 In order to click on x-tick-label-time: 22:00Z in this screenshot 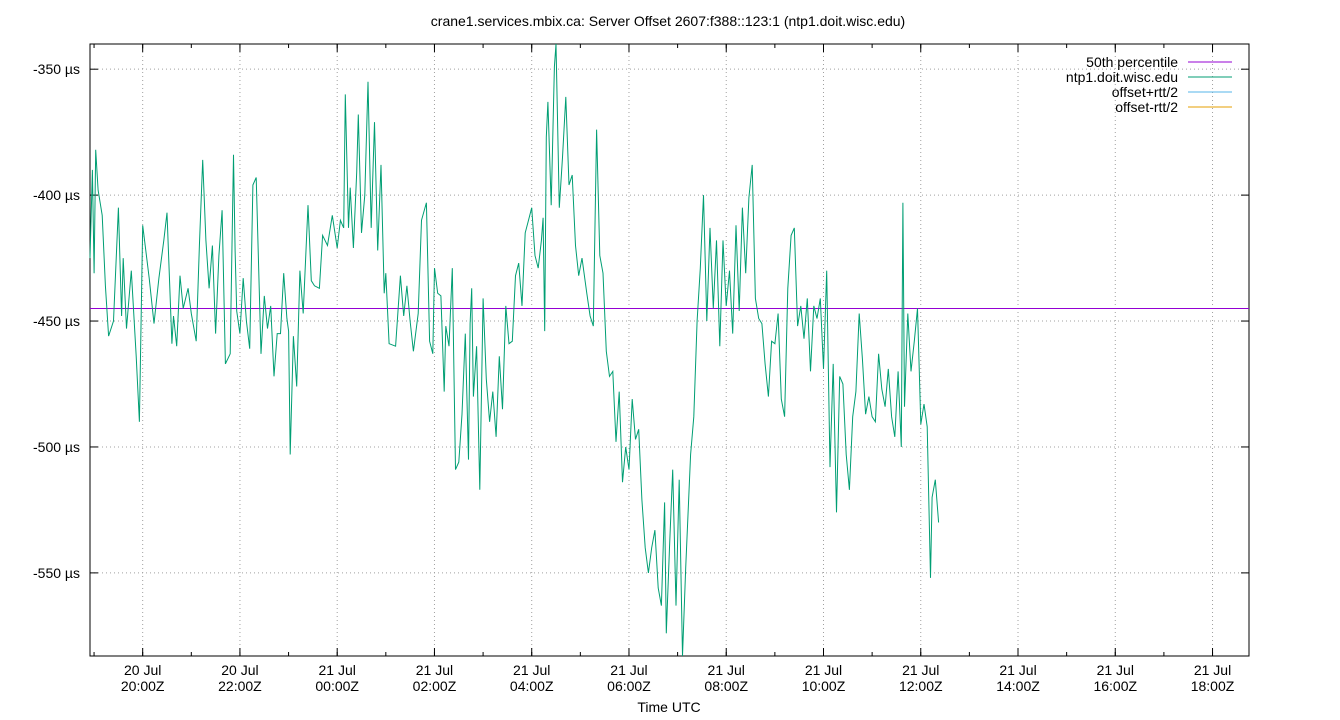, I will do `click(240, 686)`.